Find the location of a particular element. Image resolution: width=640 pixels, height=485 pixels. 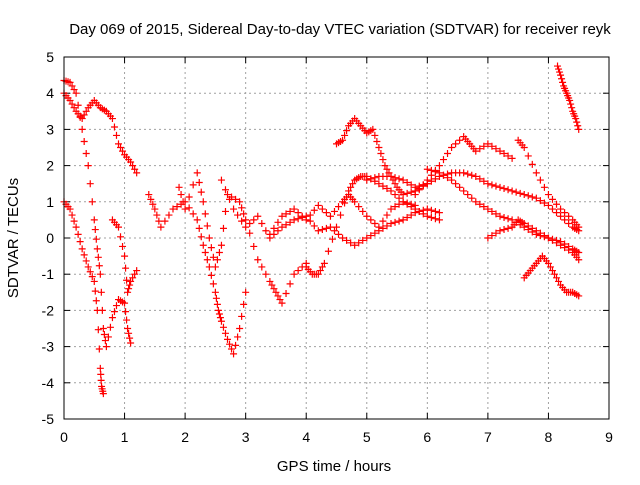

y-axis-label: SDTVAR / TECUs is located at coordinates (13, 238).